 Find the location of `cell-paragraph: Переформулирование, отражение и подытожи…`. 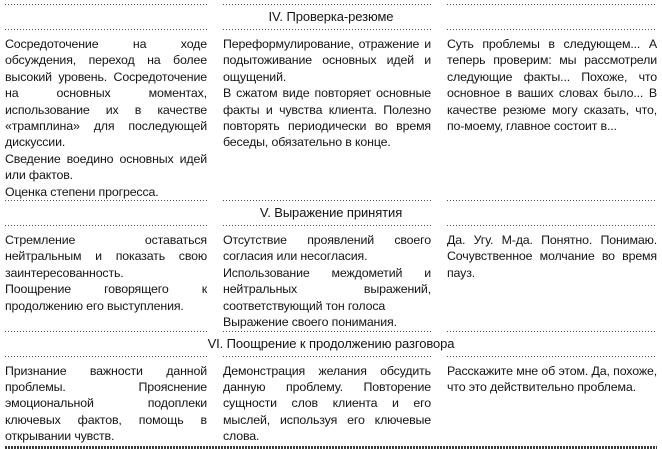

cell-paragraph: Переформулирование, отражение и подытожи… is located at coordinates (327, 60).